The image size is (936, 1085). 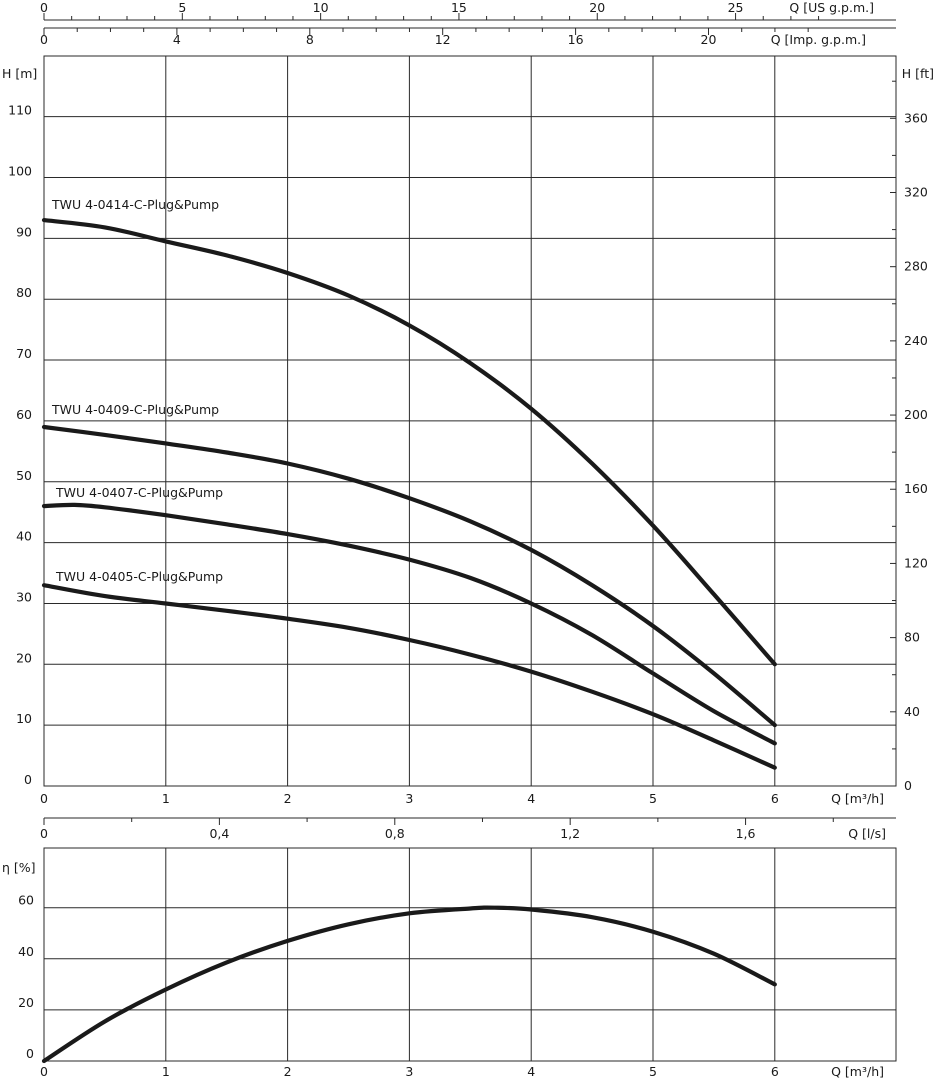 I want to click on head-ft-tick-label: 320, so click(x=916, y=191).